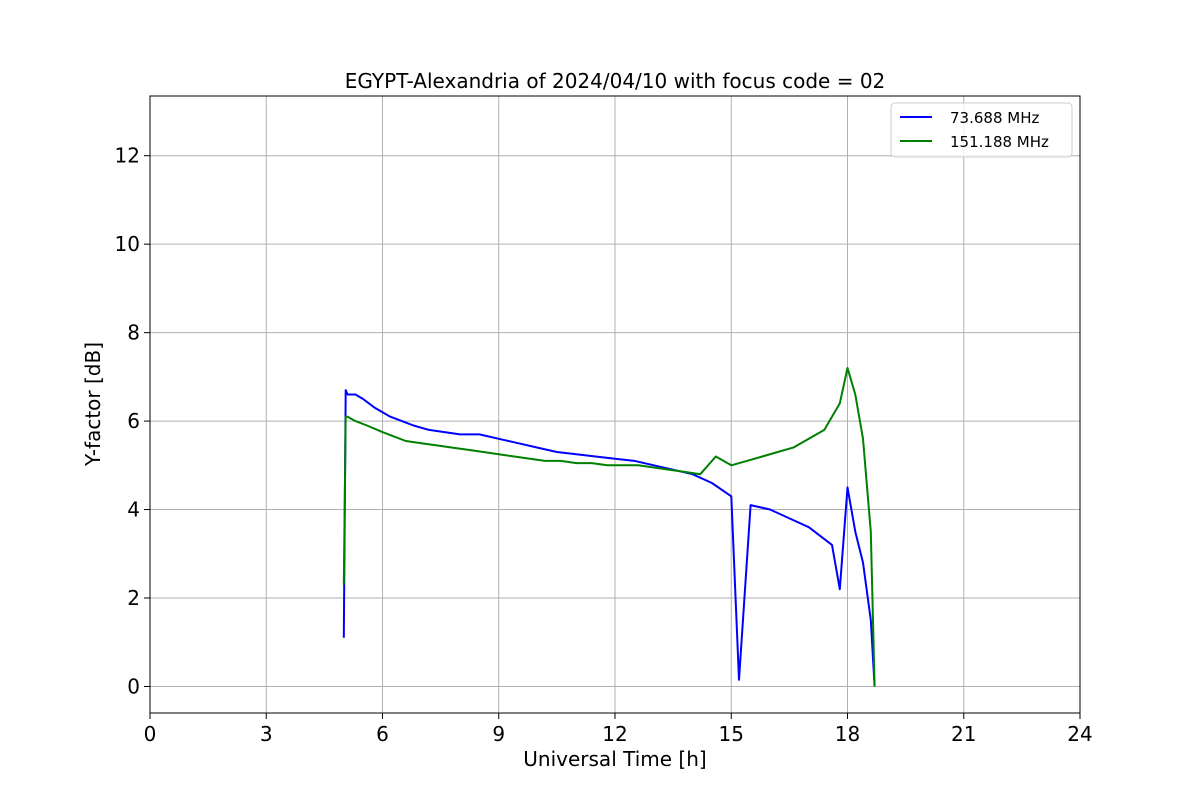  What do you see at coordinates (127, 156) in the screenshot?
I see `y-tick-label: 12` at bounding box center [127, 156].